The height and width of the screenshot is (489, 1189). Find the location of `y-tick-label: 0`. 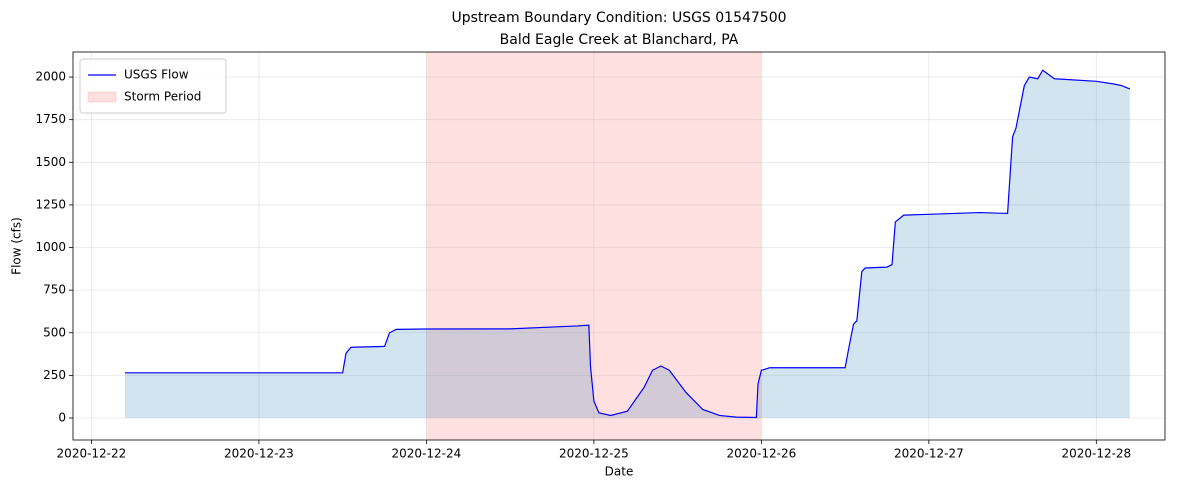

y-tick-label: 0 is located at coordinates (62, 418).